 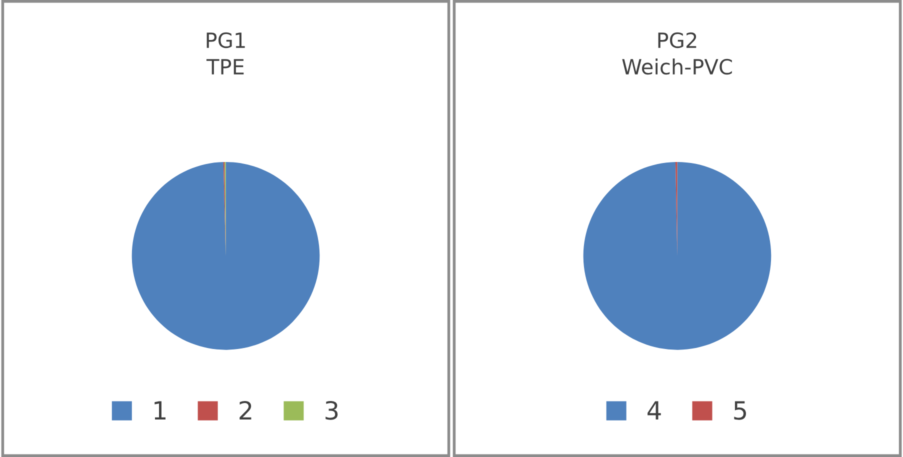 What do you see at coordinates (246, 410) in the screenshot?
I see `legend-label: 2` at bounding box center [246, 410].